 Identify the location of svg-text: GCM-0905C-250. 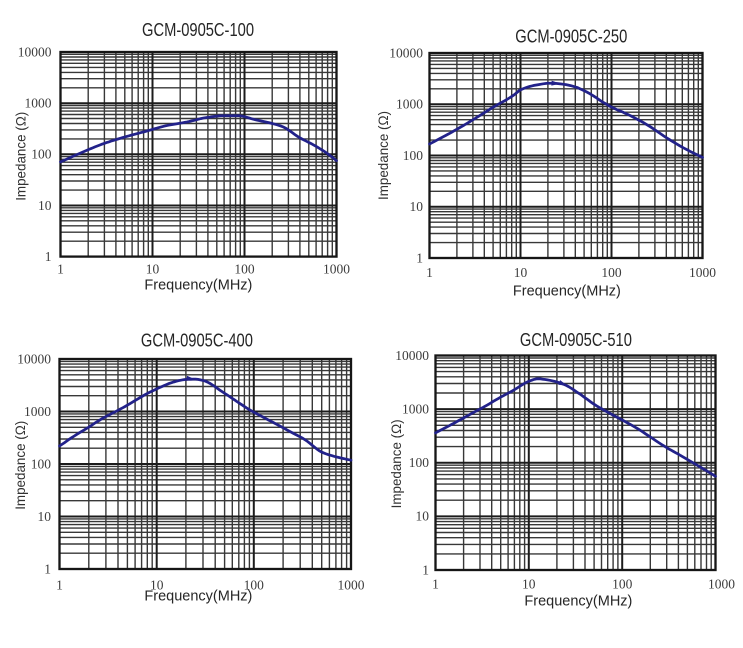
(571, 37).